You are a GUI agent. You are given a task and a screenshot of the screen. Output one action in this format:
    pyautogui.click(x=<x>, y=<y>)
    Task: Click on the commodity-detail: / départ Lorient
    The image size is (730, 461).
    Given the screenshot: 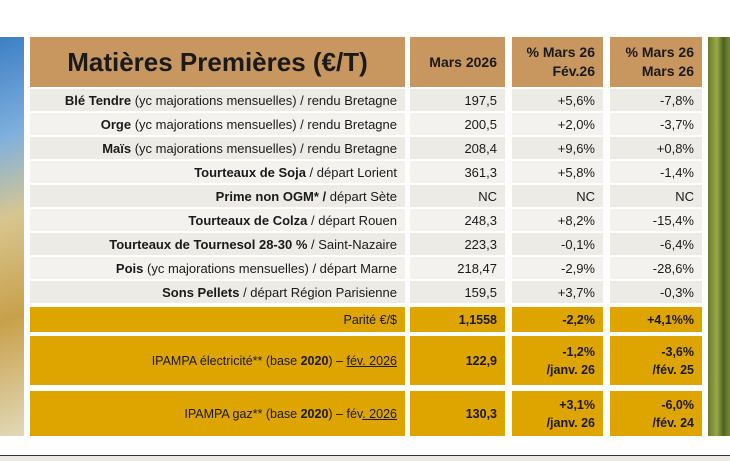 What is the action you would take?
    pyautogui.click(x=351, y=172)
    